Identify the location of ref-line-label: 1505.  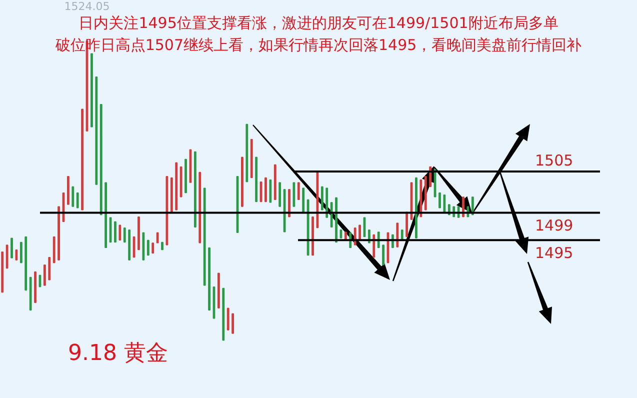
(554, 160).